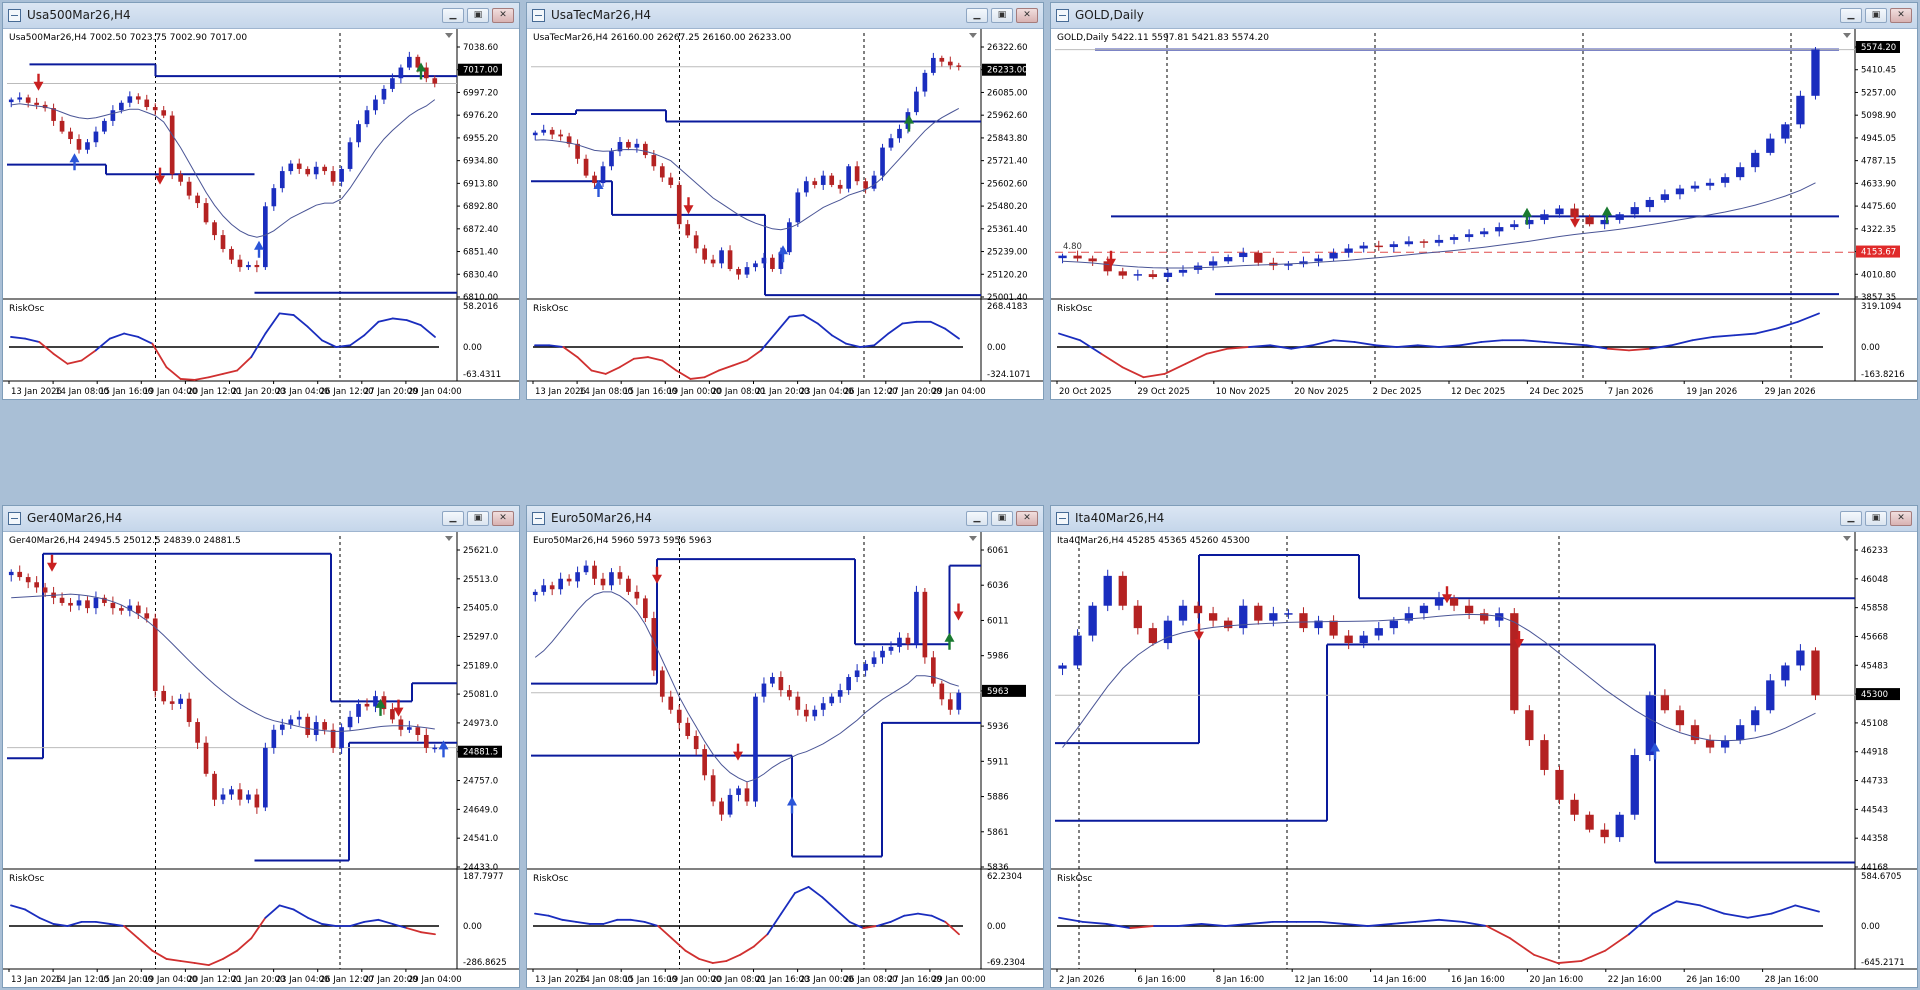 Image resolution: width=1920 pixels, height=990 pixels. What do you see at coordinates (1007, 307) in the screenshot?
I see `indicator-tick-label: 268.4183` at bounding box center [1007, 307].